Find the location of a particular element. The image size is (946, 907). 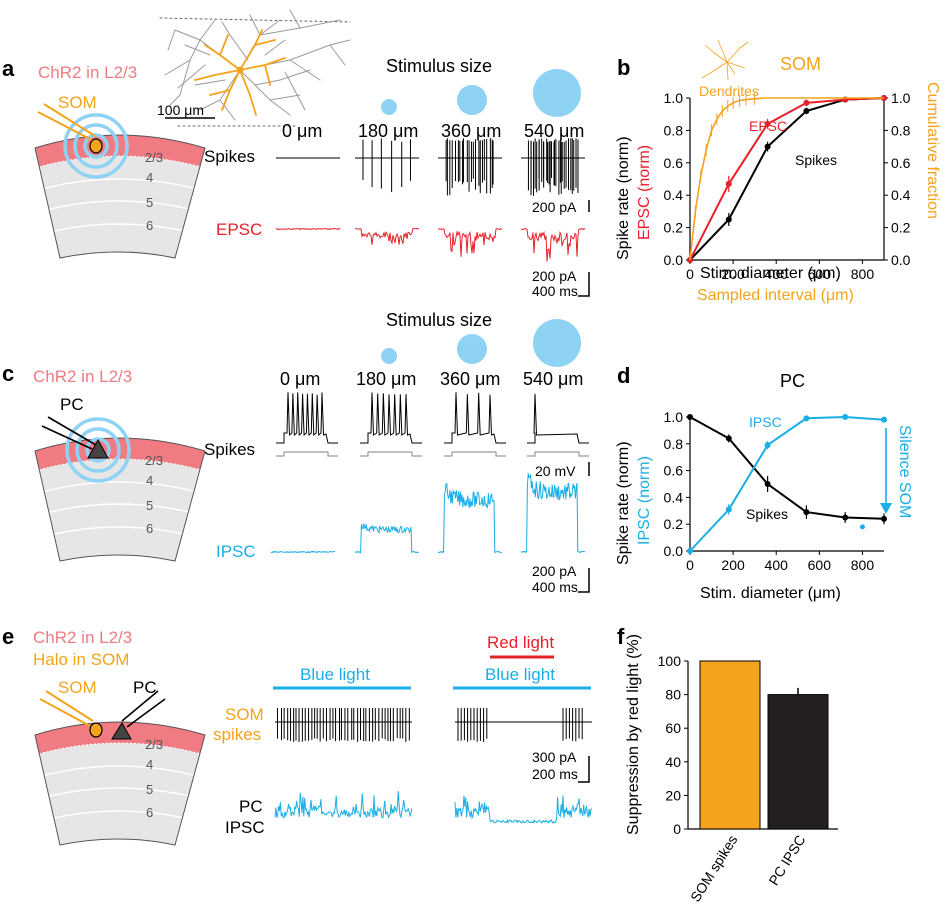

stim-disc-540-c is located at coordinates (557, 343).